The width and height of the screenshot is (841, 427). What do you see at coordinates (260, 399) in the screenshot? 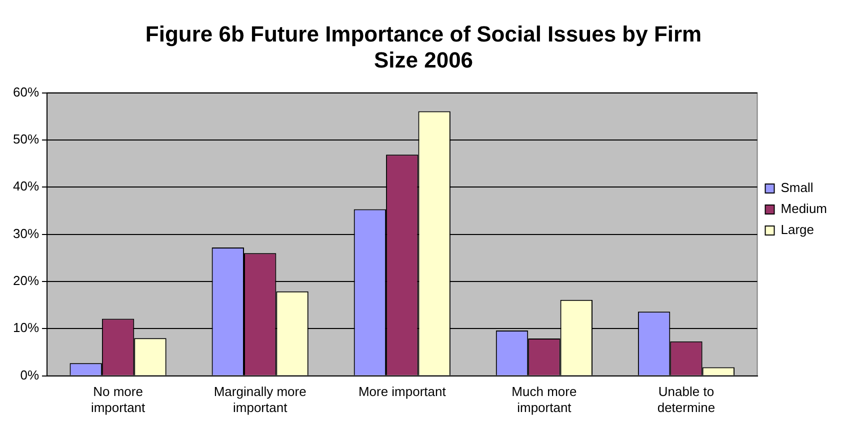
I see `x-tick-label: Marginally more important` at bounding box center [260, 399].